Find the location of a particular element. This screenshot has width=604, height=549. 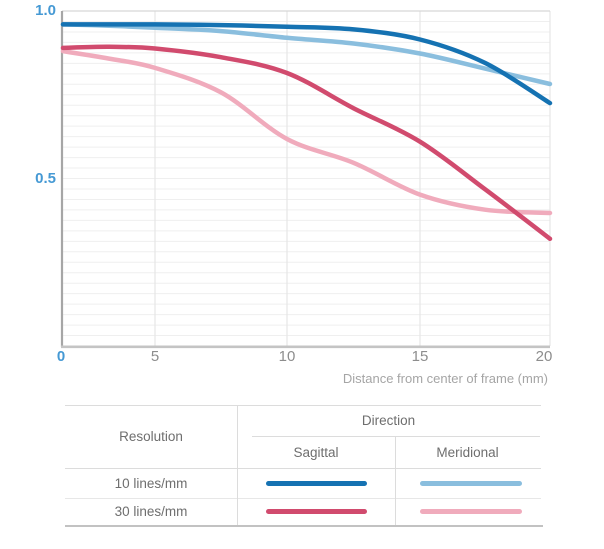

x-axis-title: Distance from center of frame (mm) is located at coordinates (445, 378).